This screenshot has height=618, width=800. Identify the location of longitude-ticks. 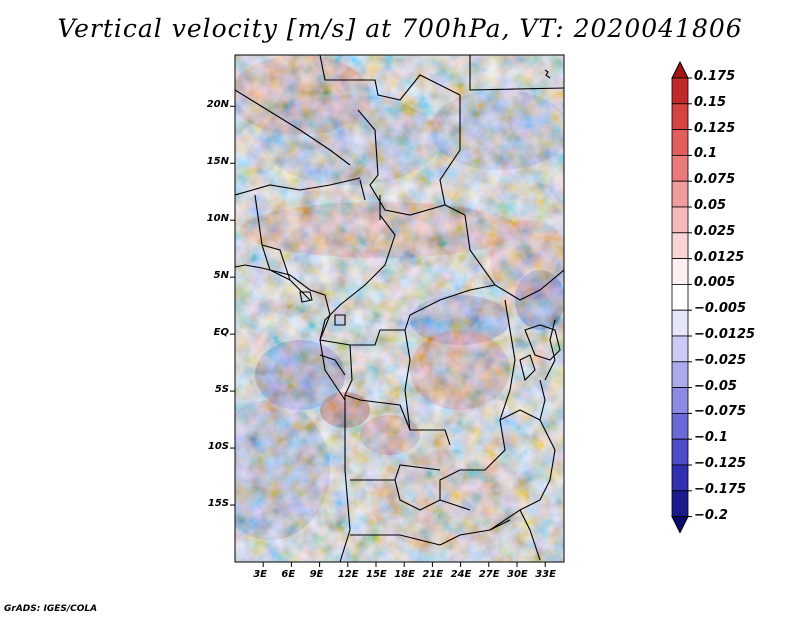
(404, 564).